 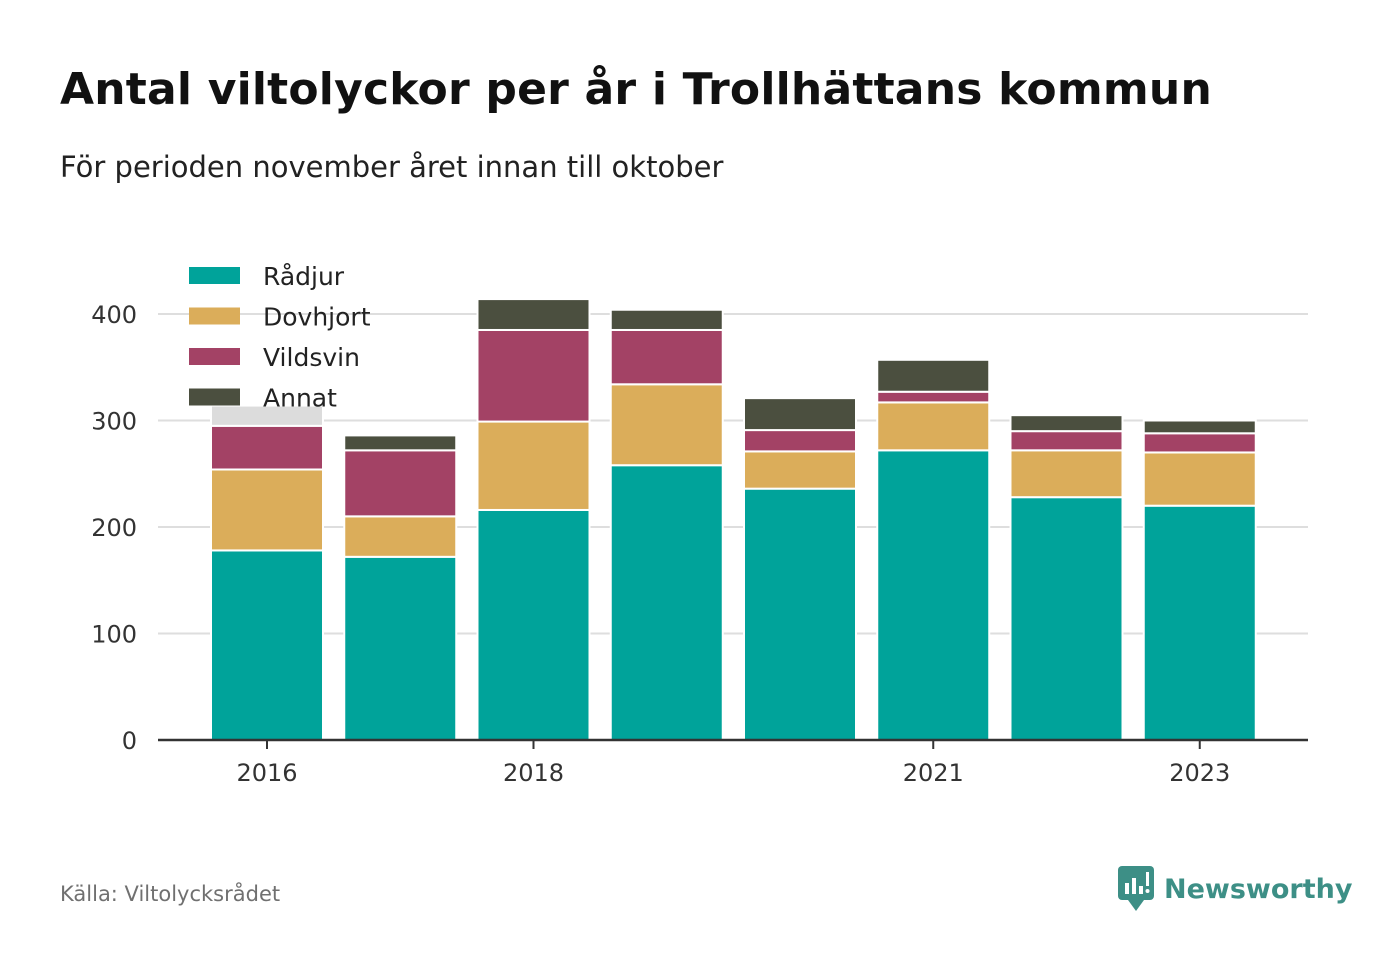 What do you see at coordinates (317, 317) in the screenshot?
I see `legend-label: Dovhjort` at bounding box center [317, 317].